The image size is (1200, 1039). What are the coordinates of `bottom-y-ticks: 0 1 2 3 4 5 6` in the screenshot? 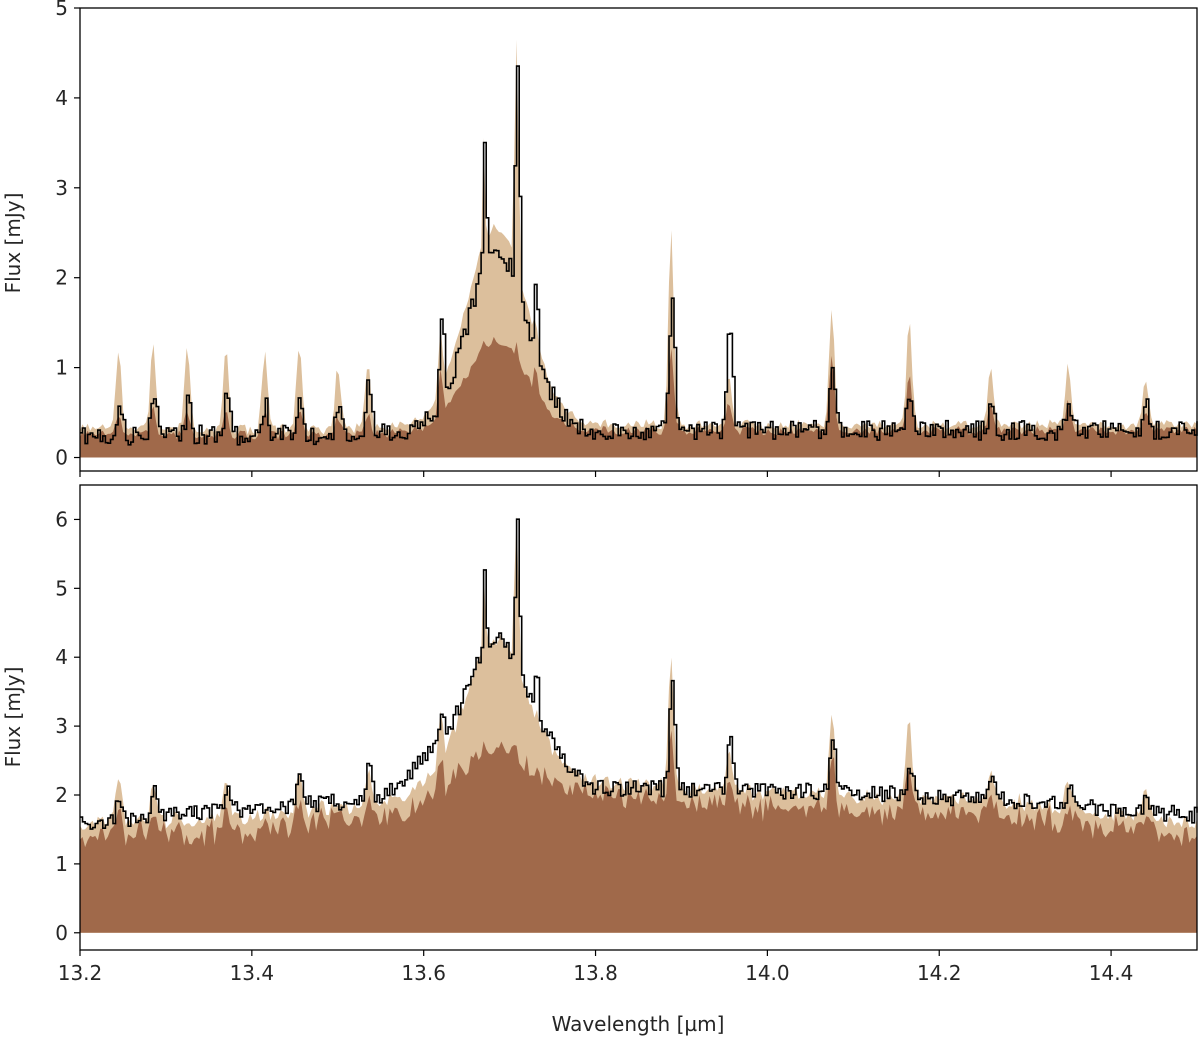 It's located at (67, 726).